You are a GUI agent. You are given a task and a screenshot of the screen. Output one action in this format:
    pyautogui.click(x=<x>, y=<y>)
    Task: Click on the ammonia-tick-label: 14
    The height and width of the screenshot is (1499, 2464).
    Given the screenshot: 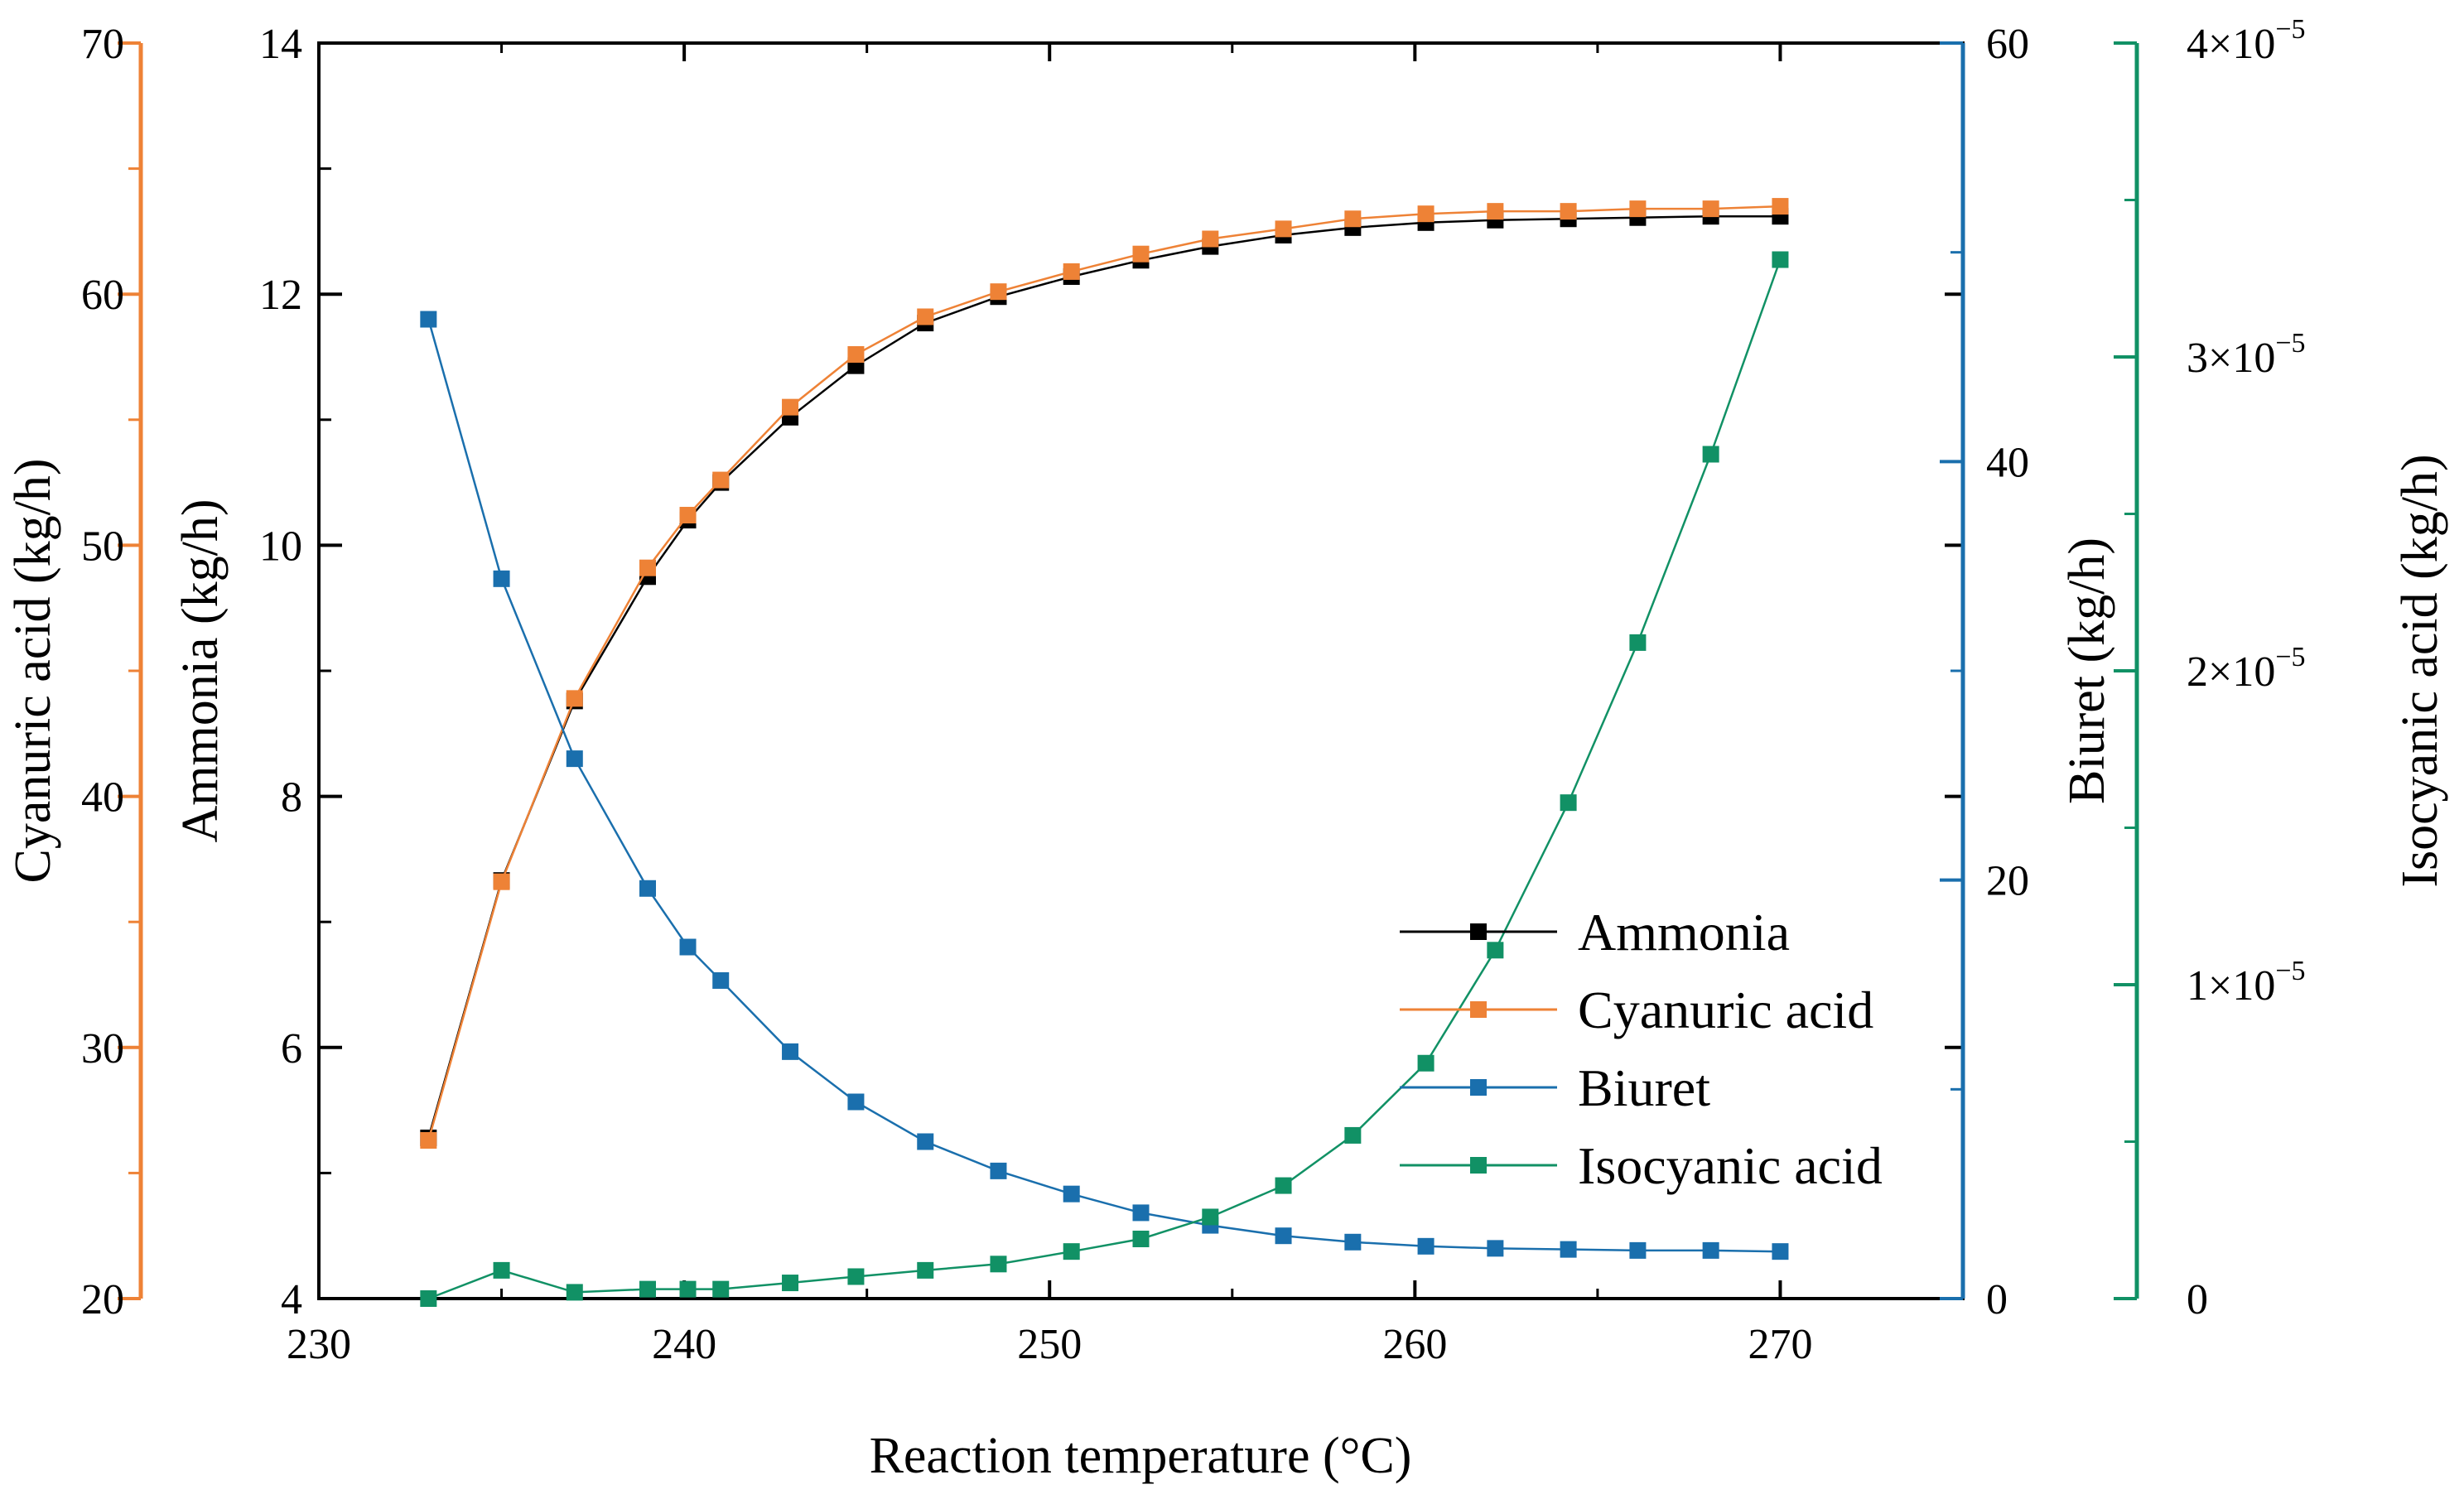 What is the action you would take?
    pyautogui.click(x=280, y=44)
    